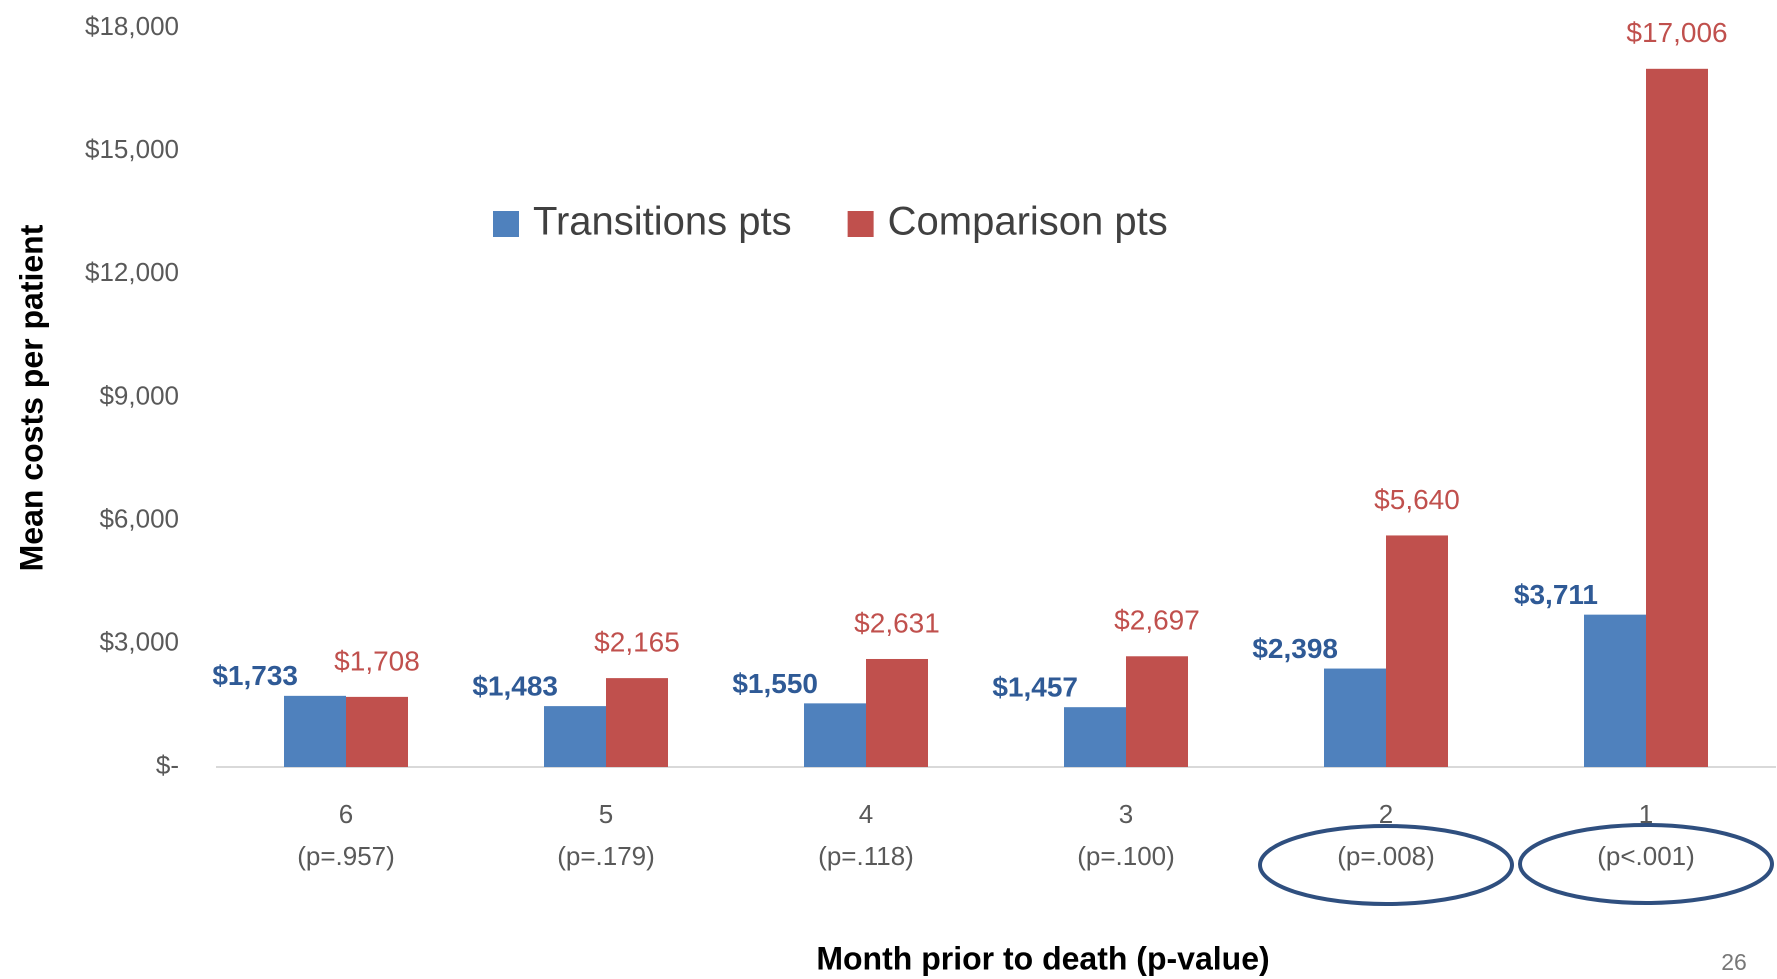  I want to click on data-label: $2,697, so click(1157, 620).